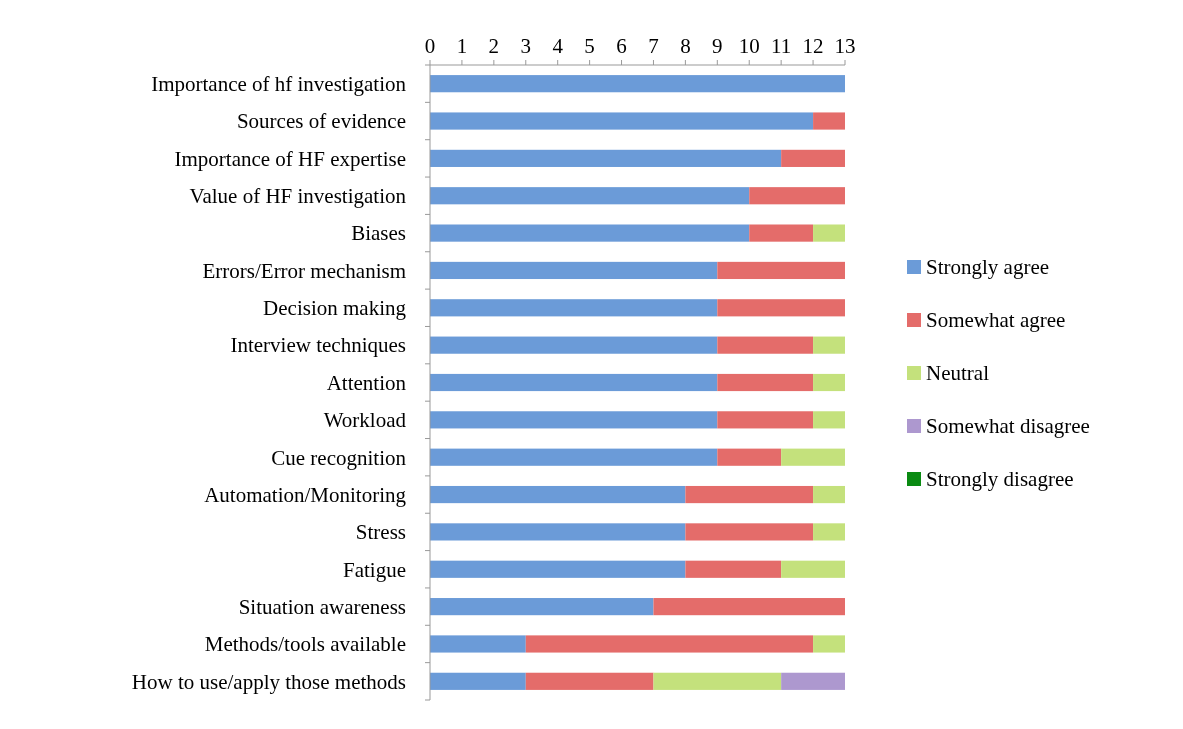  I want to click on y-tick-label: How to use/apply those methods, so click(268, 681).